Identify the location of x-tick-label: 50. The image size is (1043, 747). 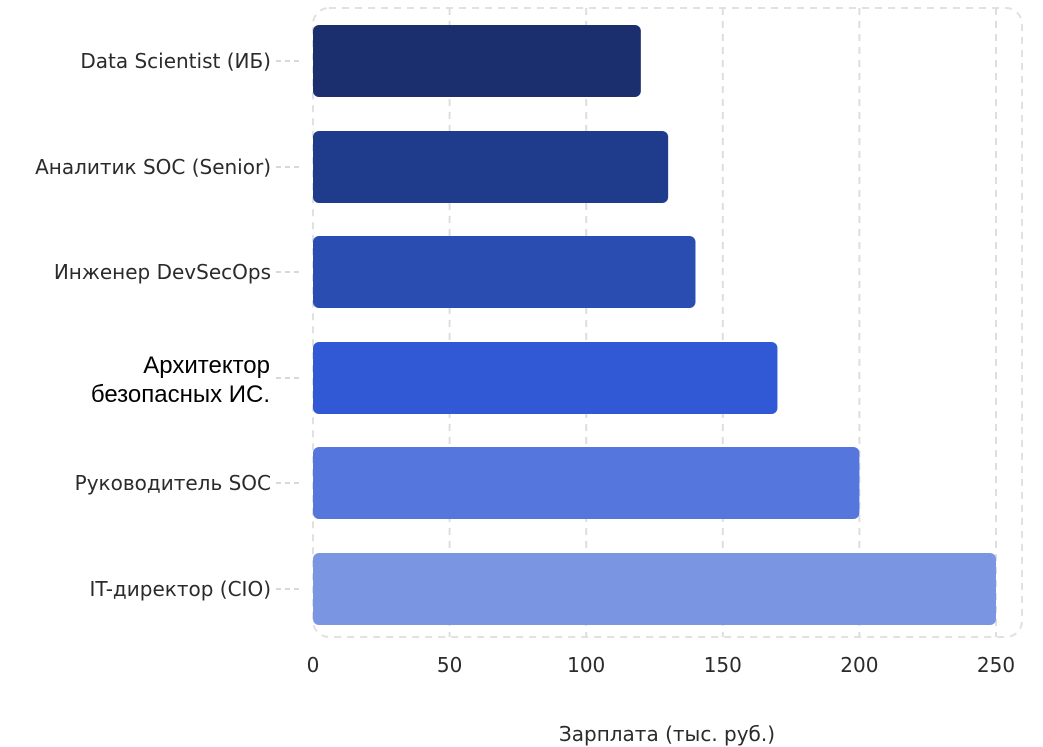
(449, 665).